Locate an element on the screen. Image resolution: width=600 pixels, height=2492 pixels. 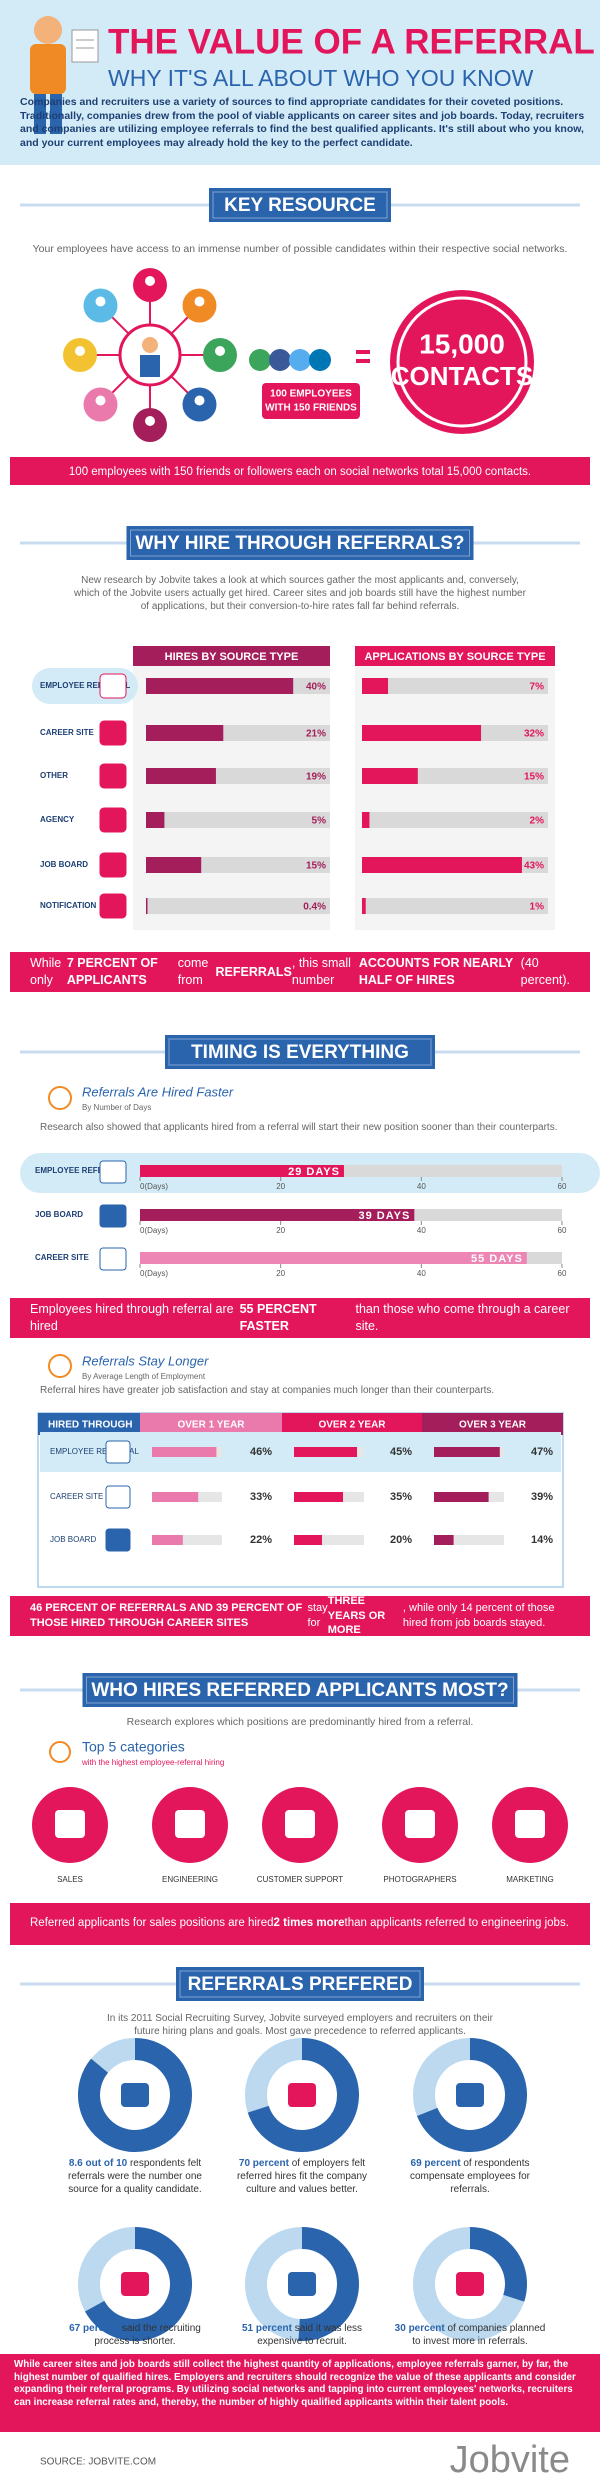
banner-title: WHO HIRES REFERRED APPLICANTS MOST? is located at coordinates (299, 1690).